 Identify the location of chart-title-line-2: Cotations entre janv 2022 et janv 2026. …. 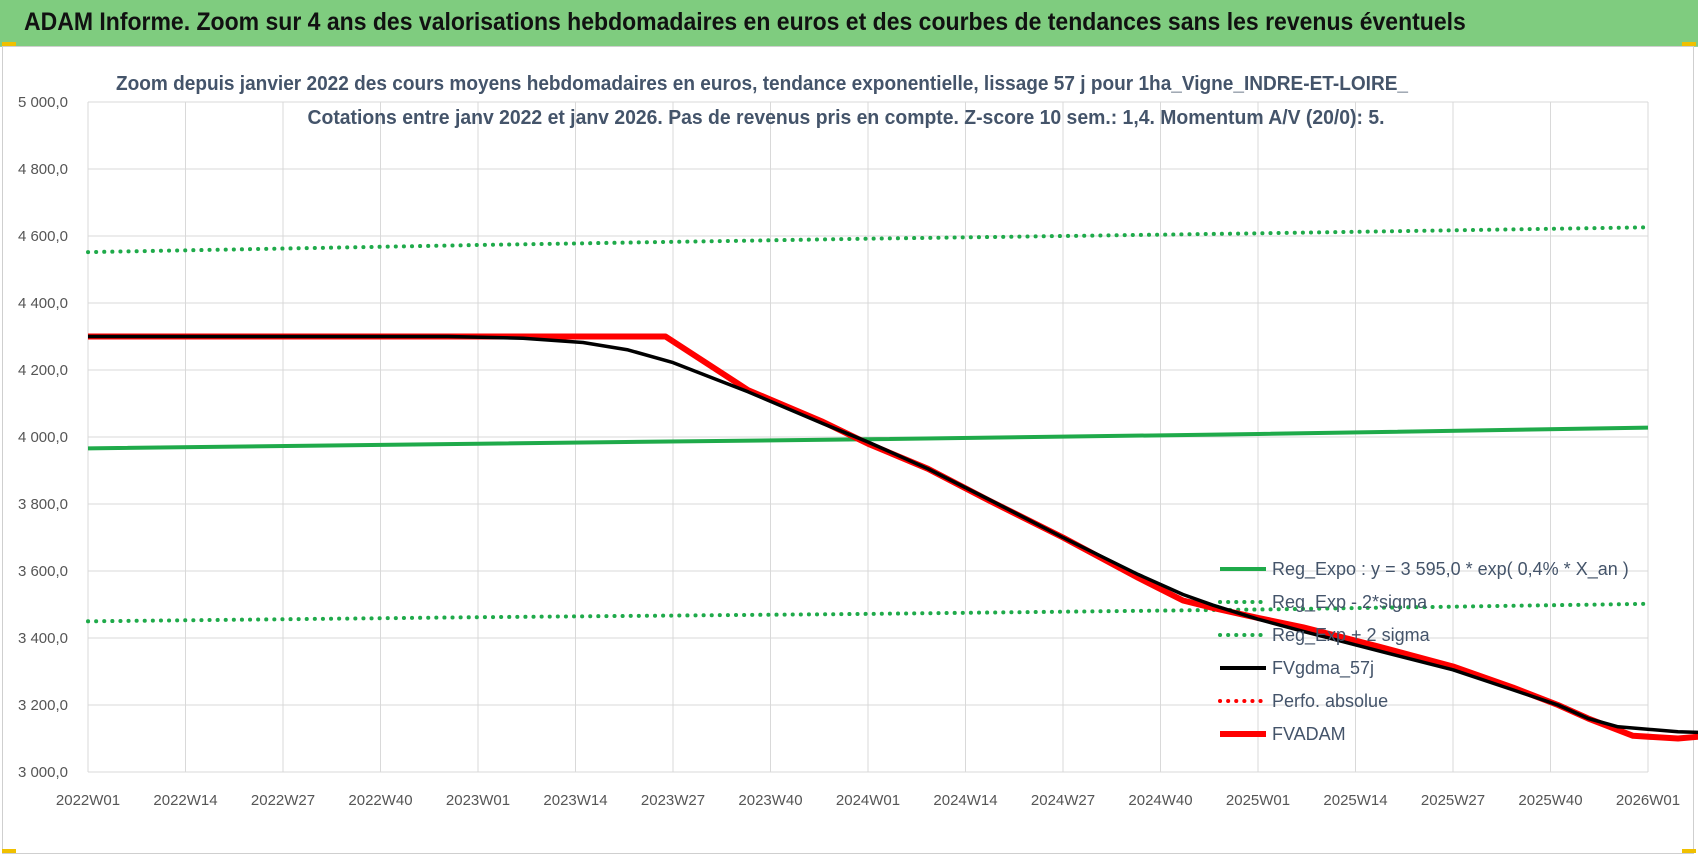
(846, 118).